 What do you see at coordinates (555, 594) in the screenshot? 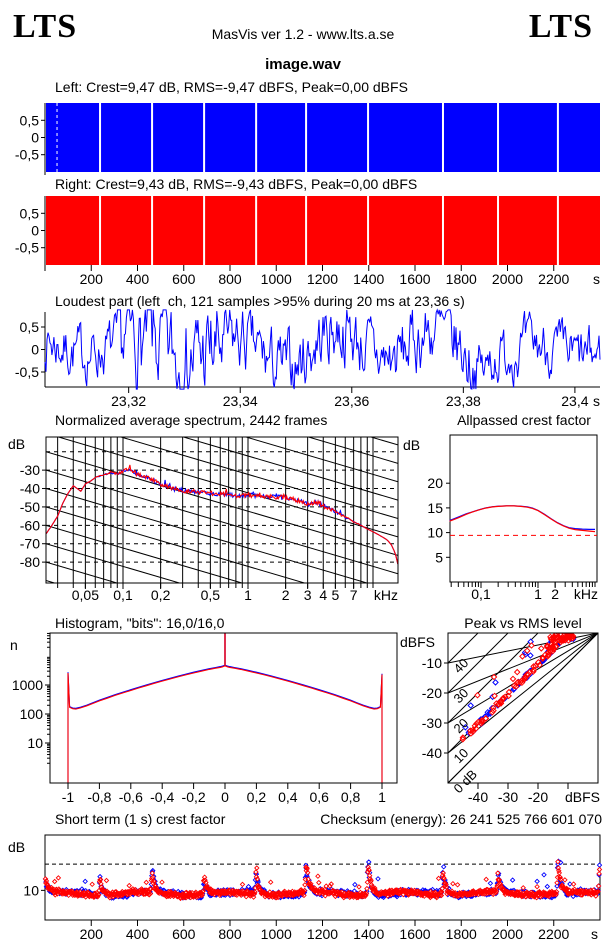
I see `svg-text: 2` at bounding box center [555, 594].